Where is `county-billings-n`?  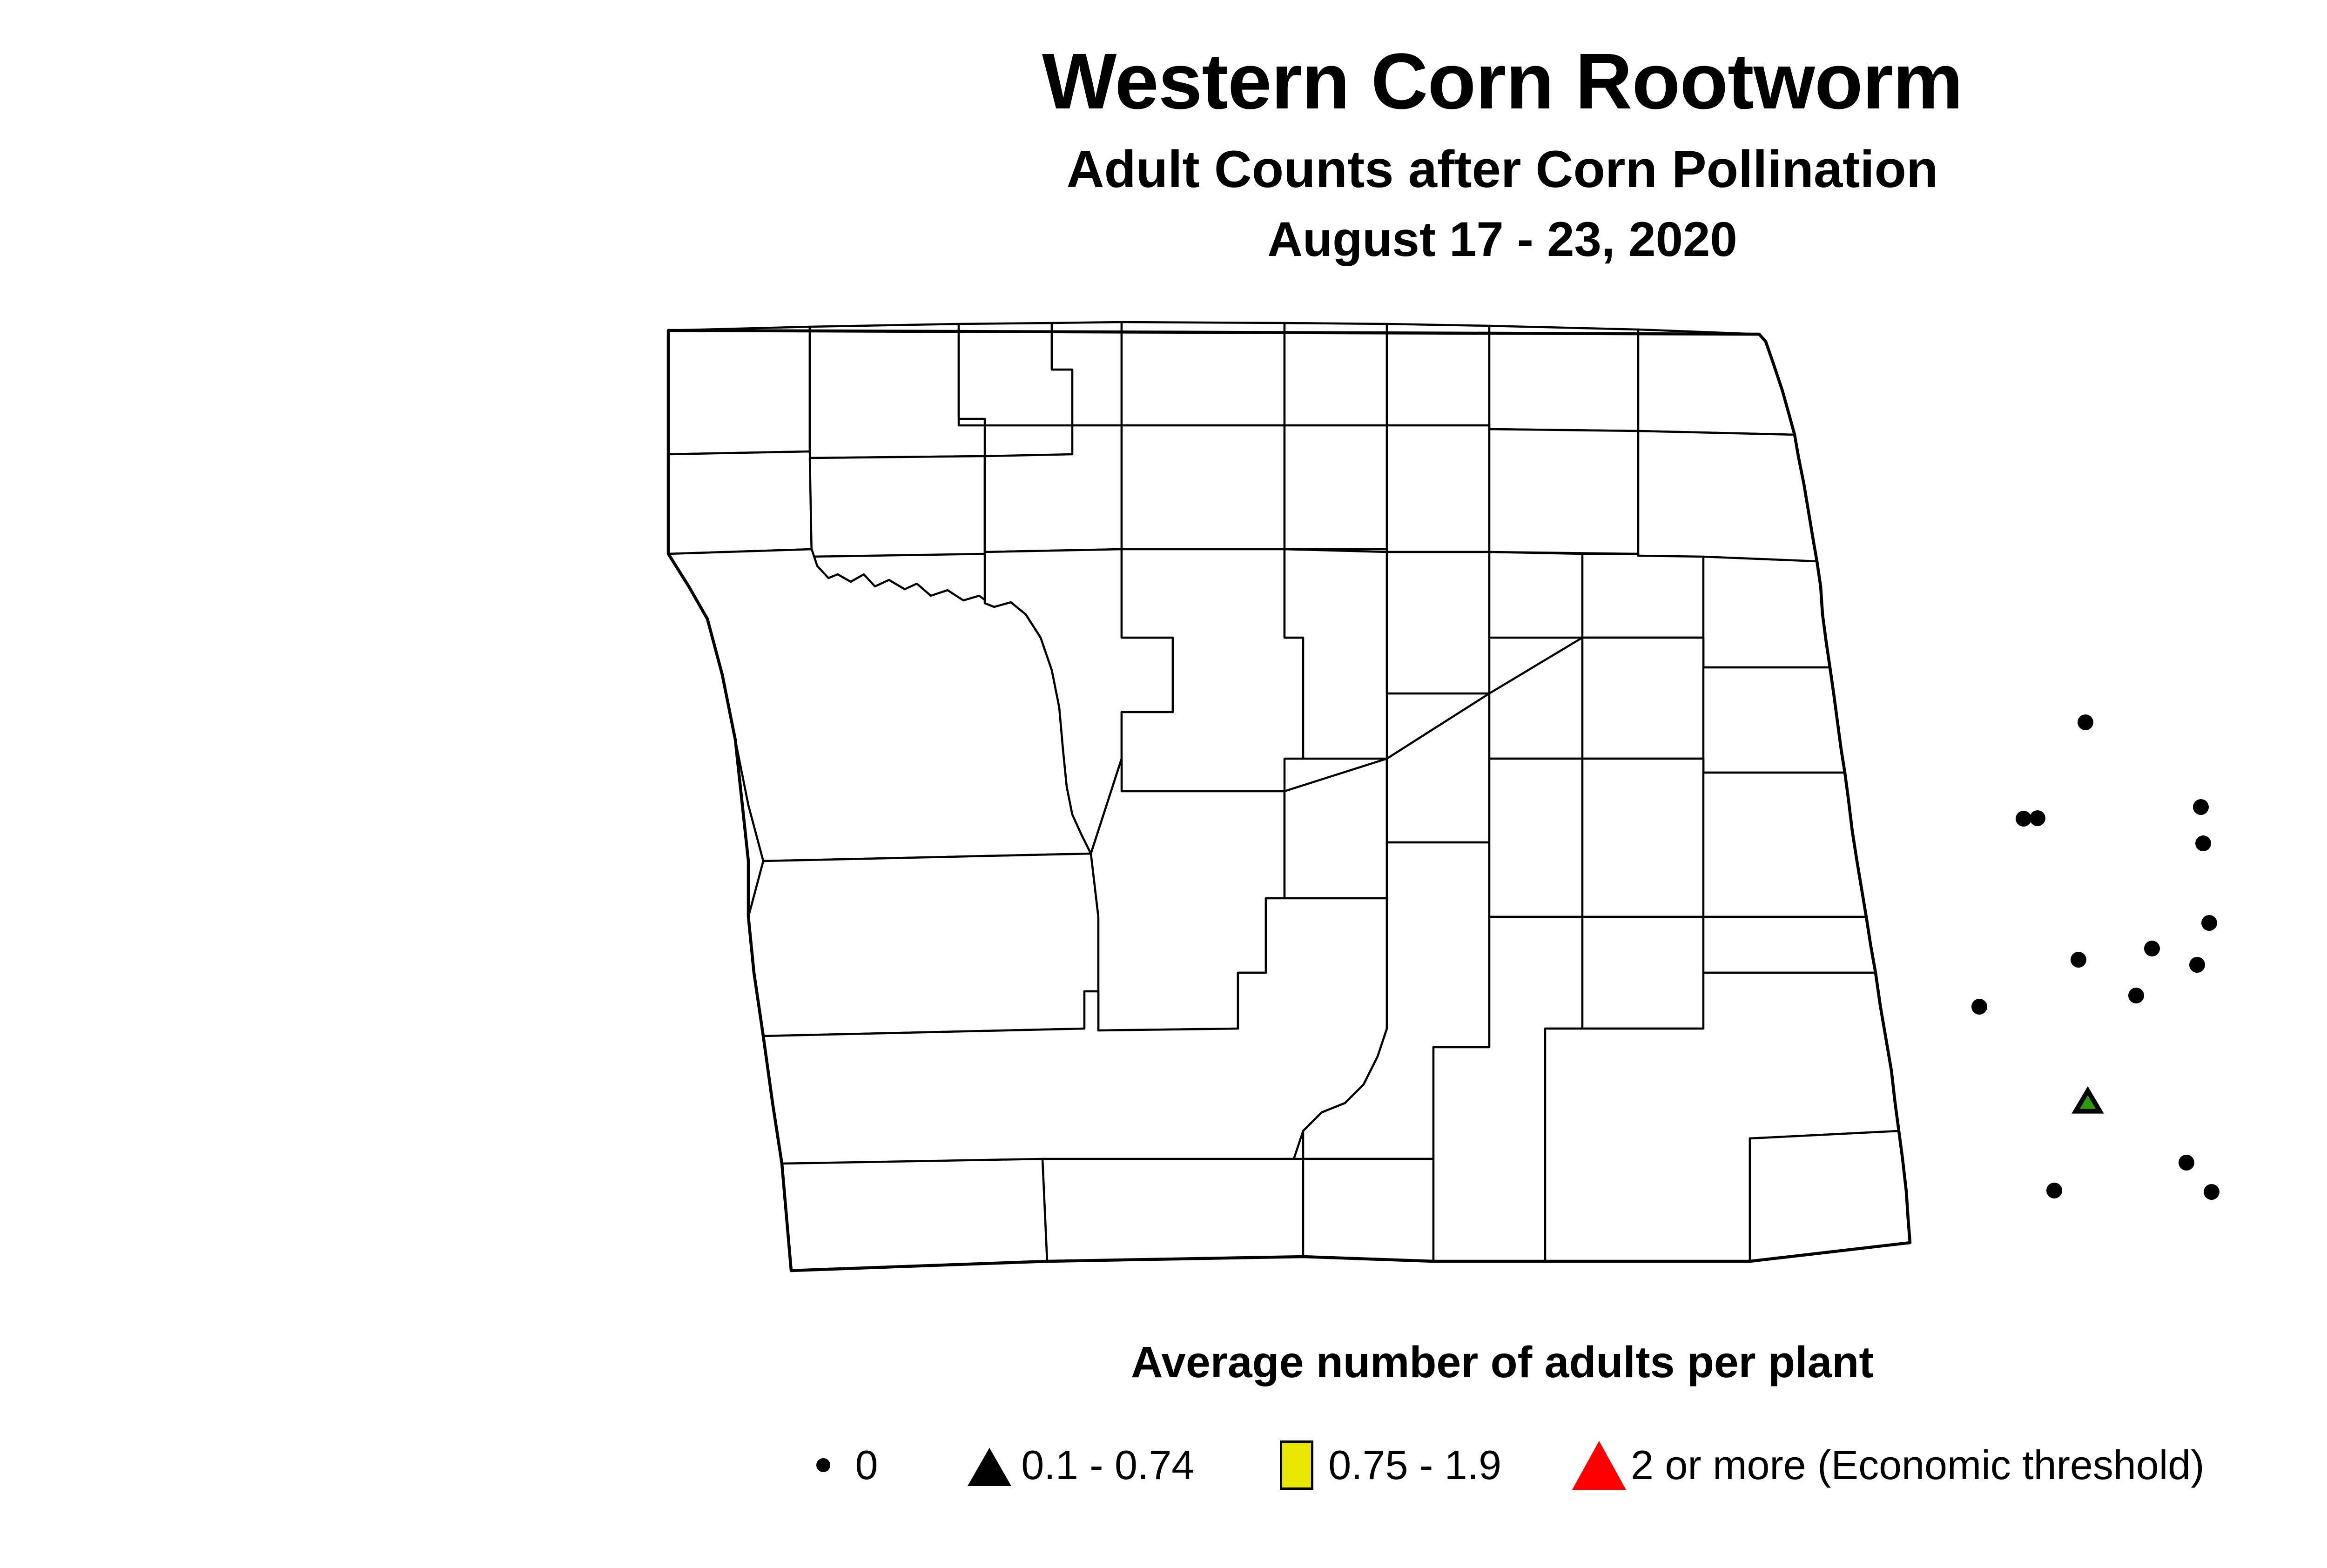
county-billings-n is located at coordinates (923, 945).